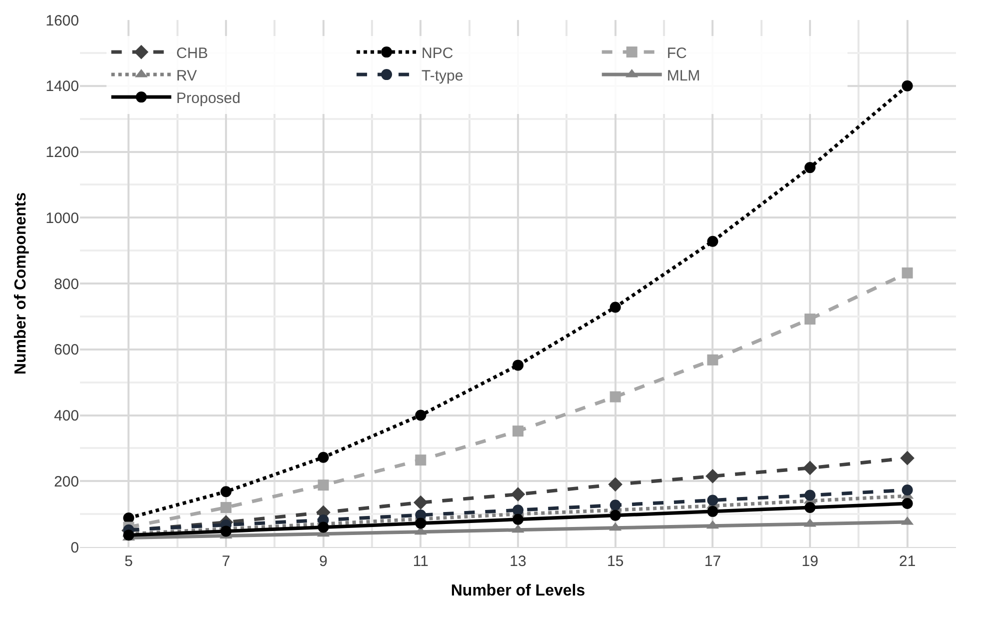 The image size is (986, 617). What do you see at coordinates (713, 561) in the screenshot?
I see `x-tick-label: 17` at bounding box center [713, 561].